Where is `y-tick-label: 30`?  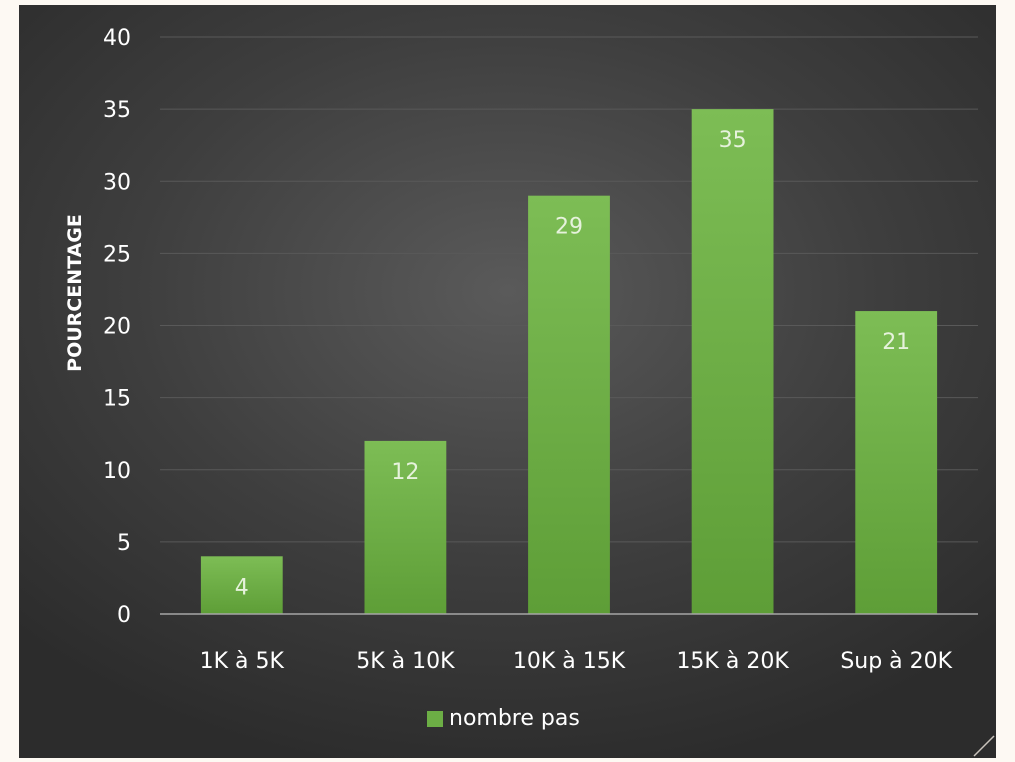
y-tick-label: 30 is located at coordinates (117, 182).